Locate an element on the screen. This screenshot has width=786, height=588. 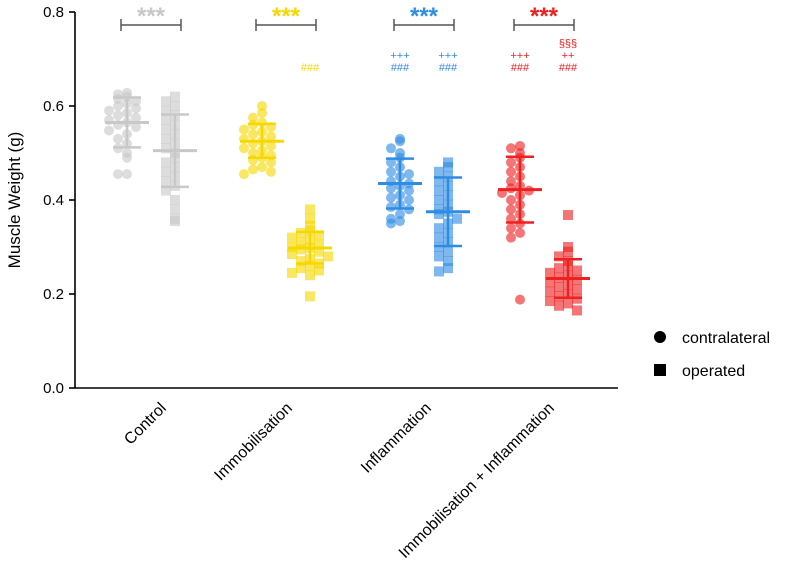
group-0: *** is located at coordinates (150, 115).